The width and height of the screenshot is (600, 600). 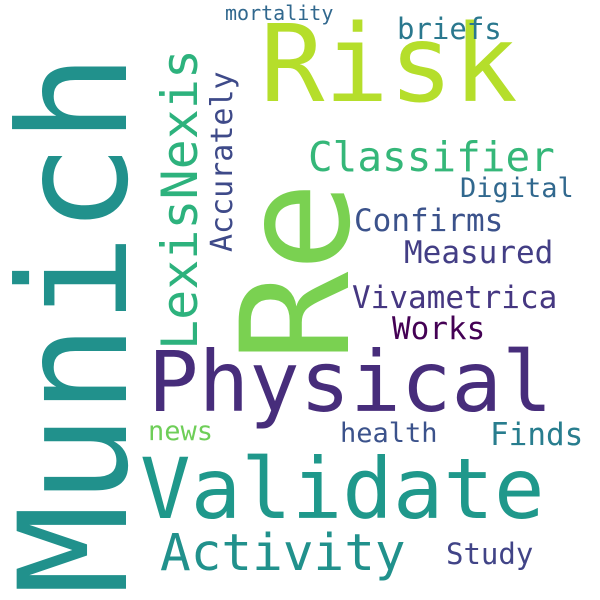 I want to click on word-study: Study, so click(x=490, y=554).